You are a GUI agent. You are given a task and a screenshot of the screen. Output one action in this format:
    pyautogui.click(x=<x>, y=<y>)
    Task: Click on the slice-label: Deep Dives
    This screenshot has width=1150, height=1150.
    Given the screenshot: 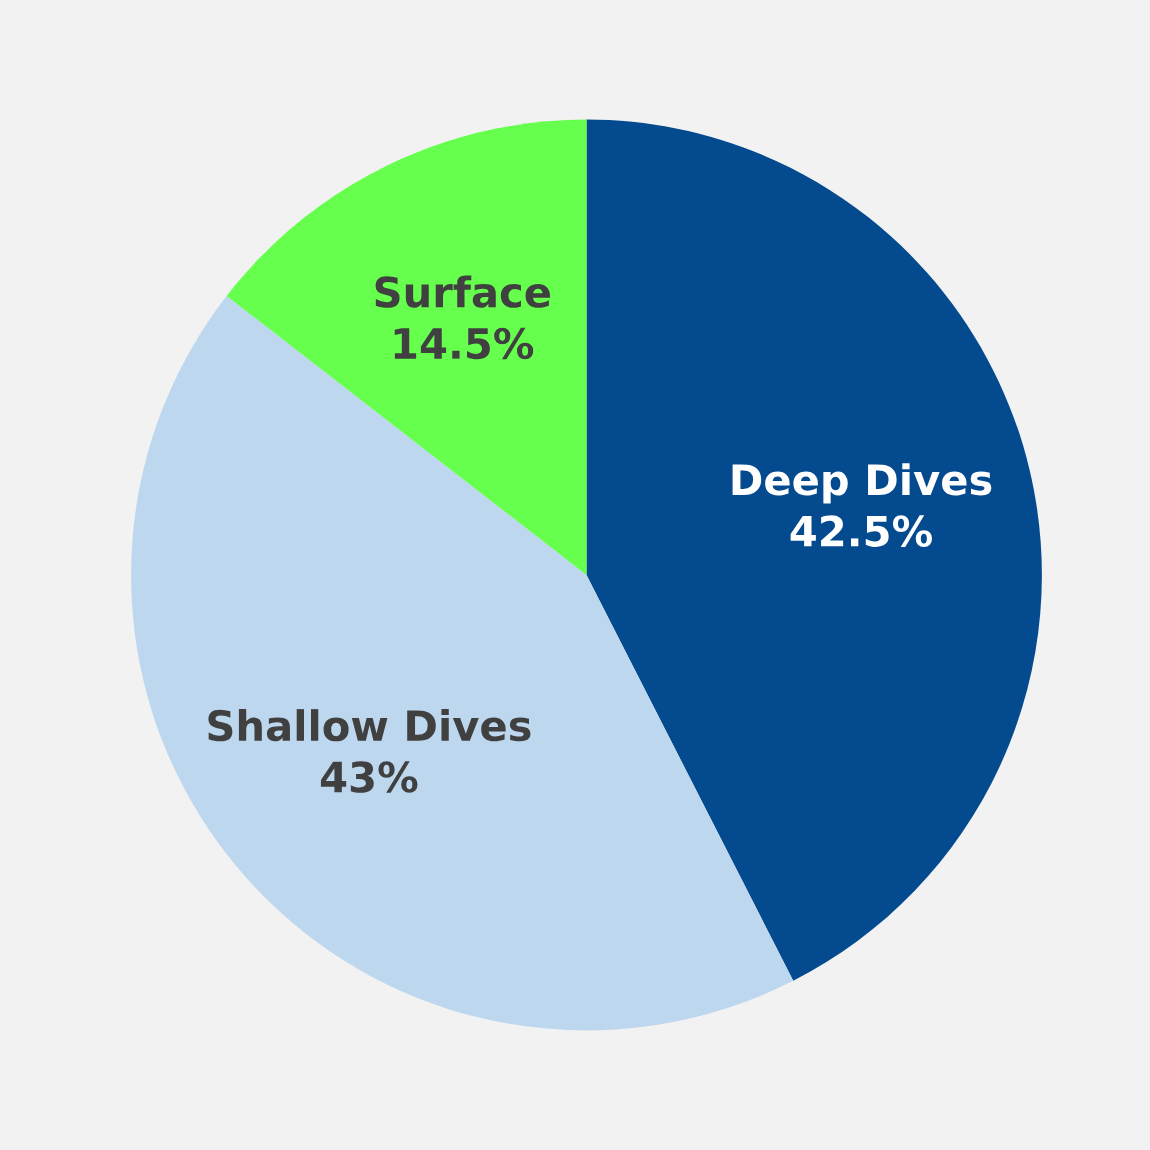 What is the action you would take?
    pyautogui.click(x=862, y=483)
    